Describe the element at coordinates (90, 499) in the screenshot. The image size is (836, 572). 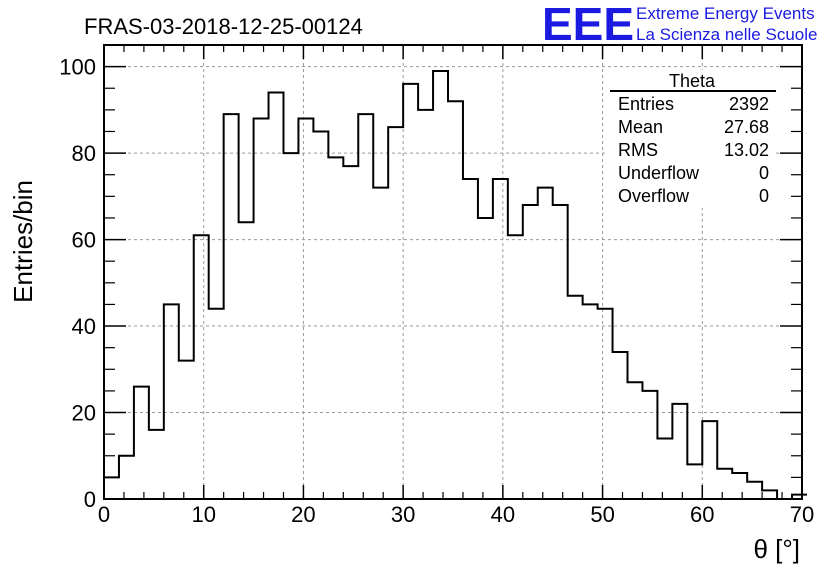
I see `y-tick-label: 0` at that location.